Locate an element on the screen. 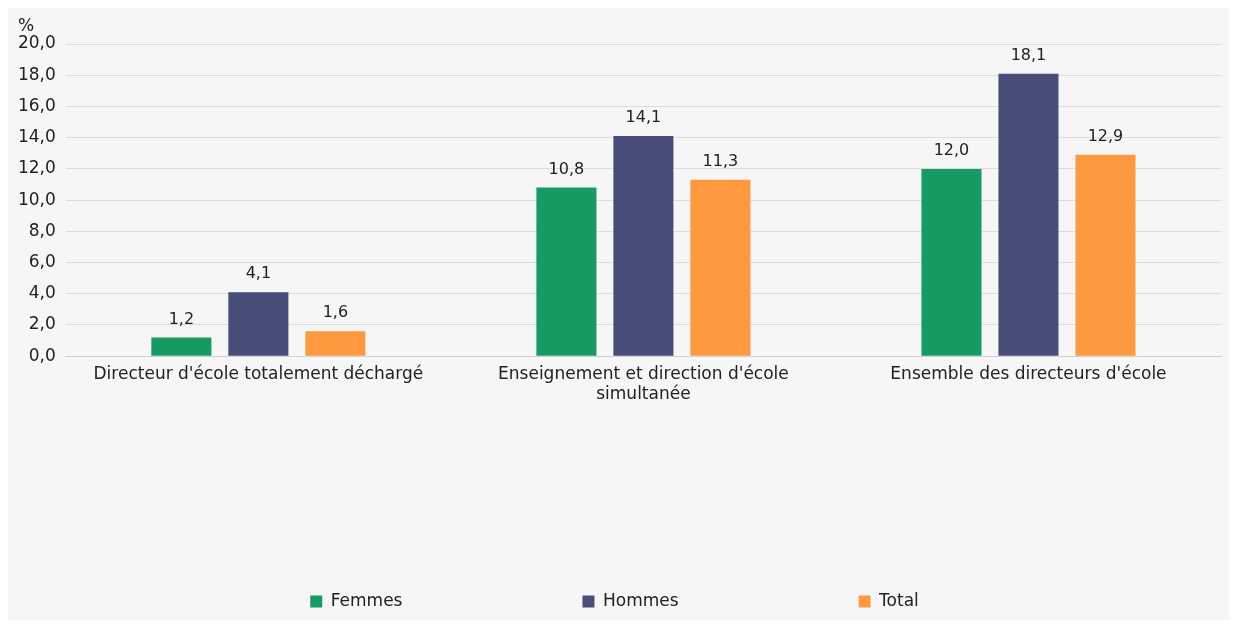 The width and height of the screenshot is (1237, 628). y-tick-label: 20,0 is located at coordinates (36, 42).